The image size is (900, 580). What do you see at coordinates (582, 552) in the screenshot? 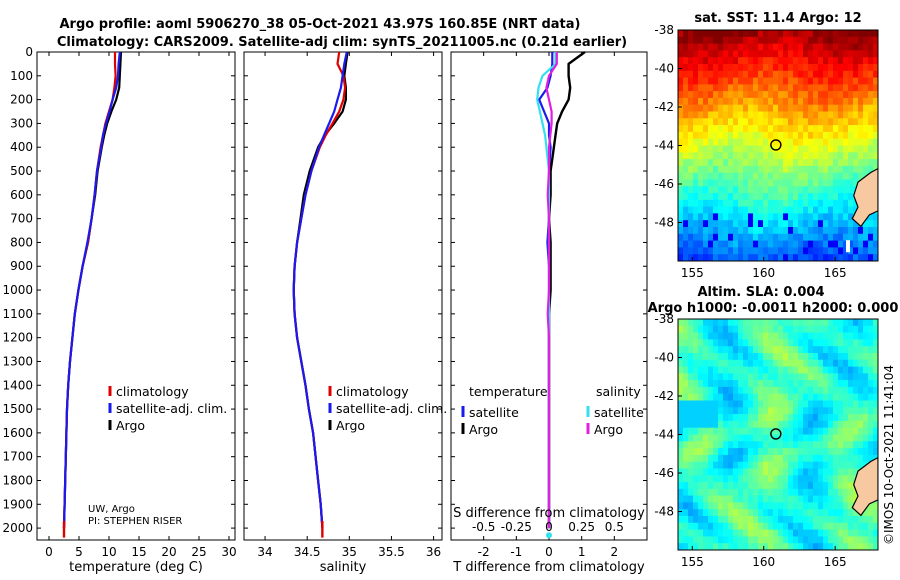
I see `x-tick-label: 1` at bounding box center [582, 552].